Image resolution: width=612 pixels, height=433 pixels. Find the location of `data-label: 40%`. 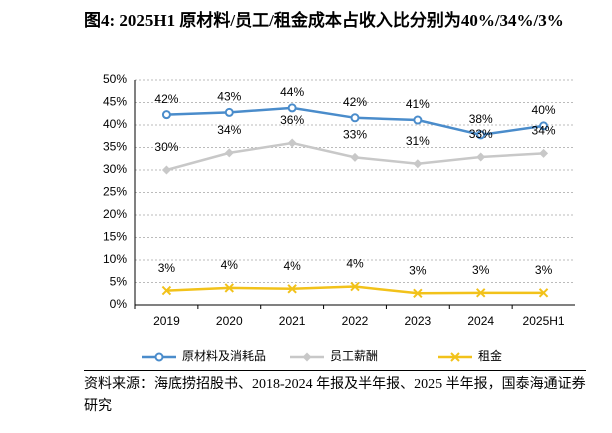

data-label: 40% is located at coordinates (544, 110).